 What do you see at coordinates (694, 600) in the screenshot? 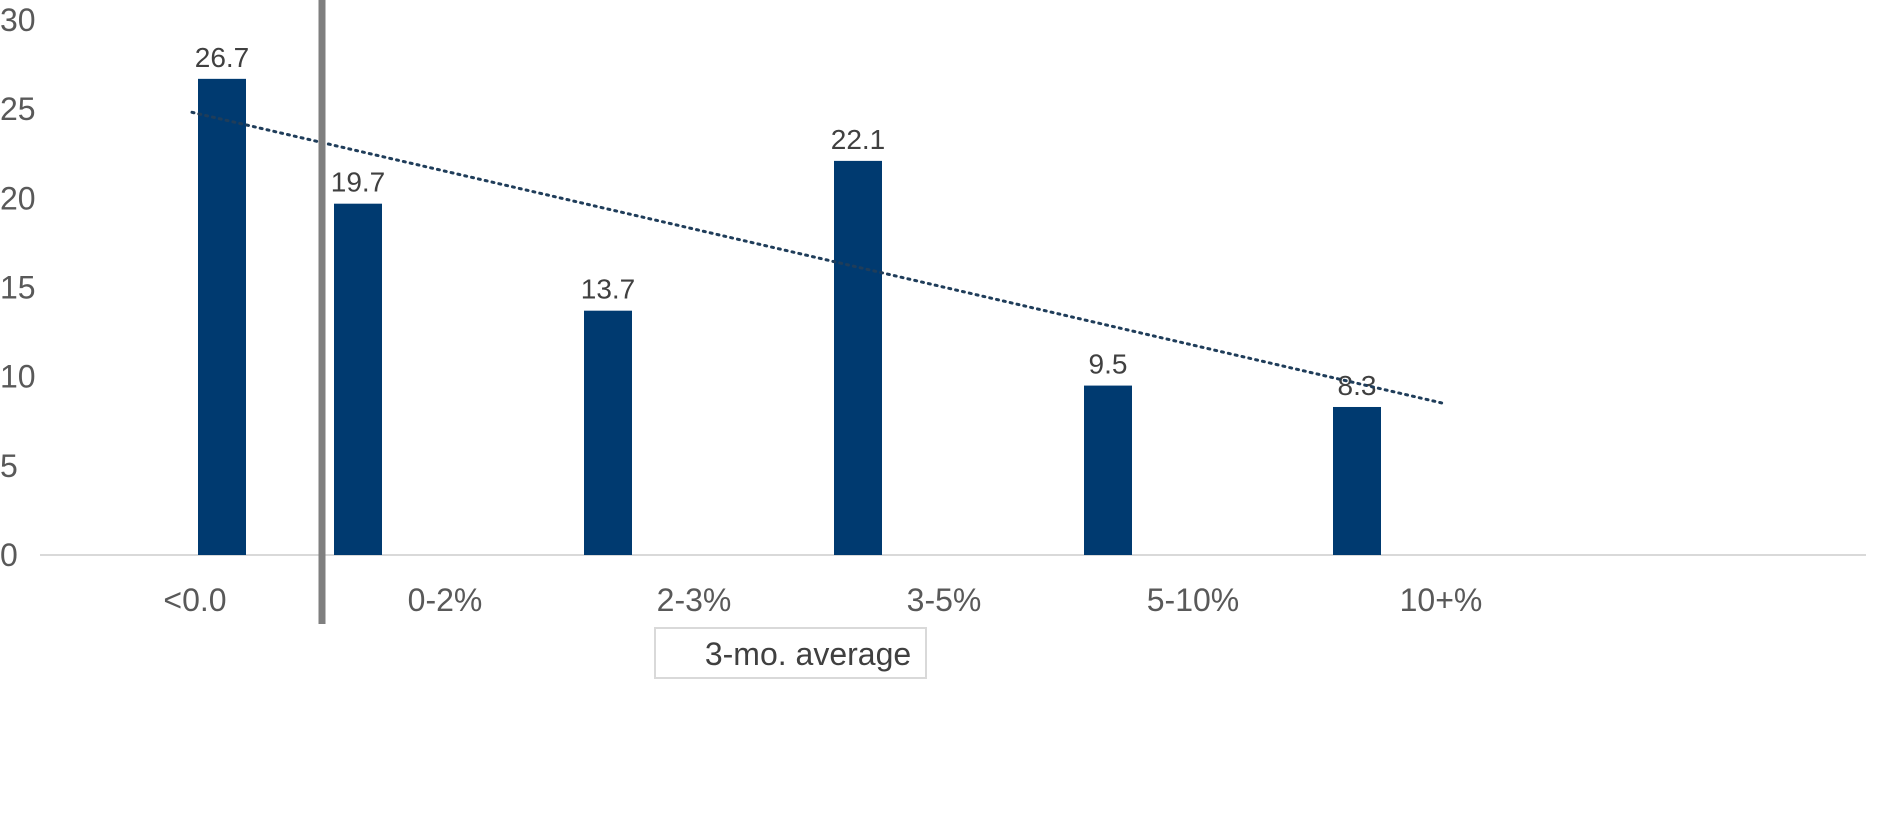
I see `x-tick-label: 2-3%` at bounding box center [694, 600].